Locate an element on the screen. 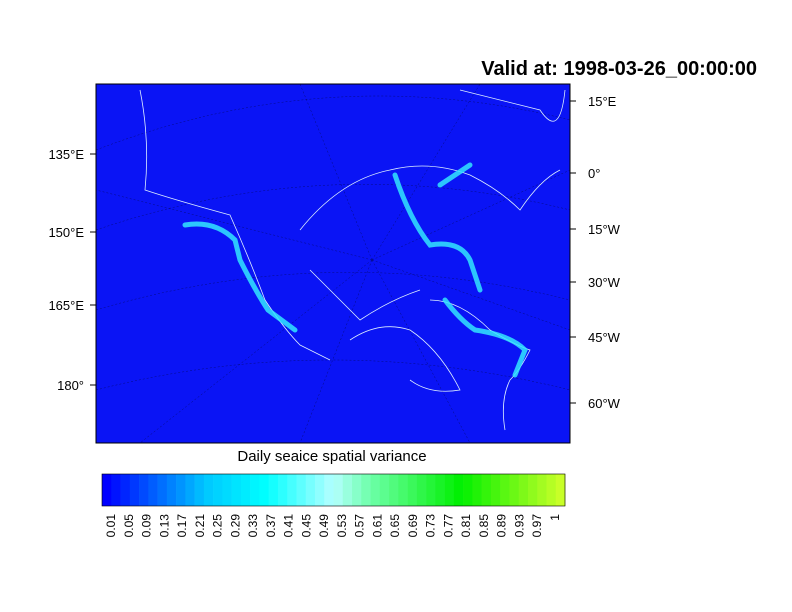  colorbar-label: 0.77 is located at coordinates (448, 526).